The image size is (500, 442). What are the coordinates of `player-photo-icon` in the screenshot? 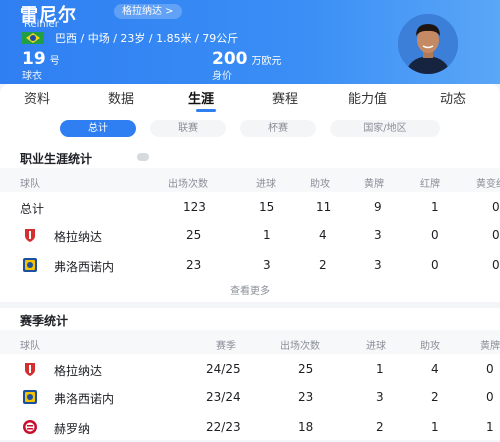 It's located at (428, 44).